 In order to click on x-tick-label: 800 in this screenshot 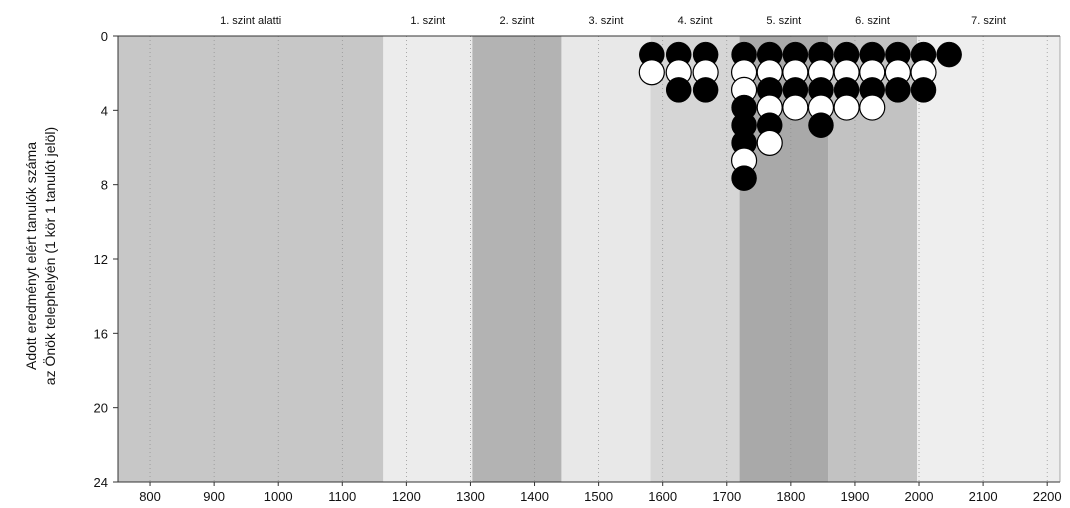, I will do `click(150, 496)`.